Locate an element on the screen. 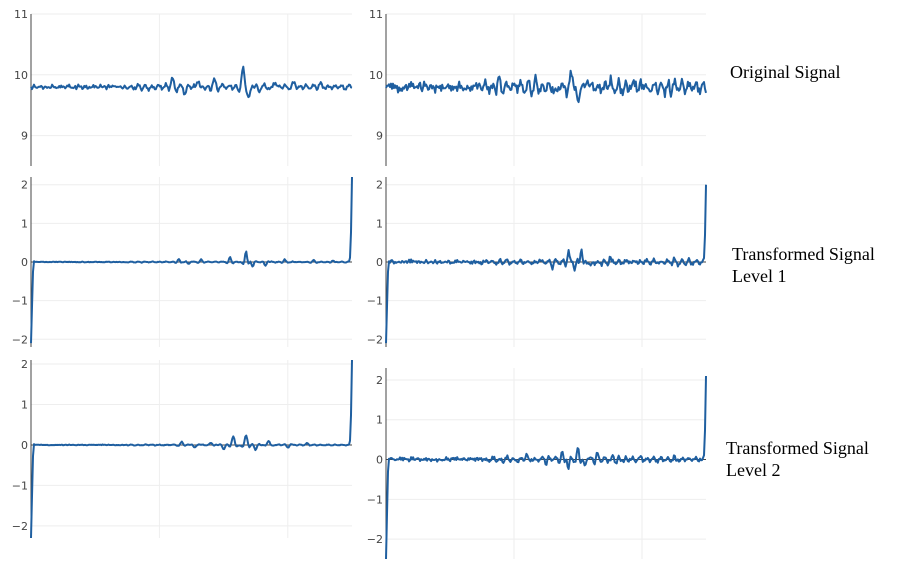  panel-lvl1-right: −2 −1 0 1 2 is located at coordinates (537, 262).